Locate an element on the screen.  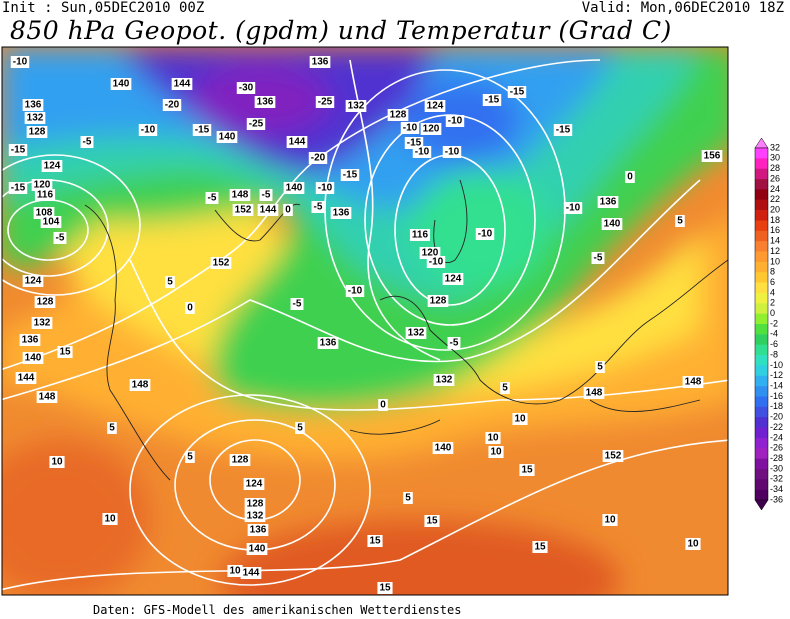
contour-label: -30 is located at coordinates (246, 88).